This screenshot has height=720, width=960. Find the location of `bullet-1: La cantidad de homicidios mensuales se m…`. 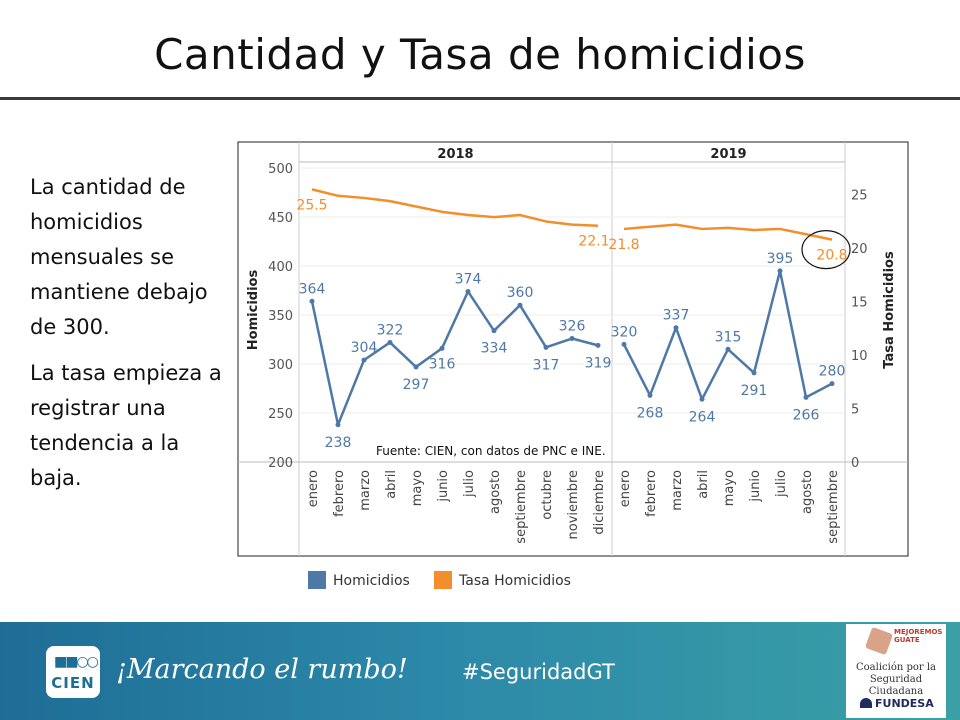

bullet-1: La cantidad de homicidios mensuales se m… is located at coordinates (119, 257).